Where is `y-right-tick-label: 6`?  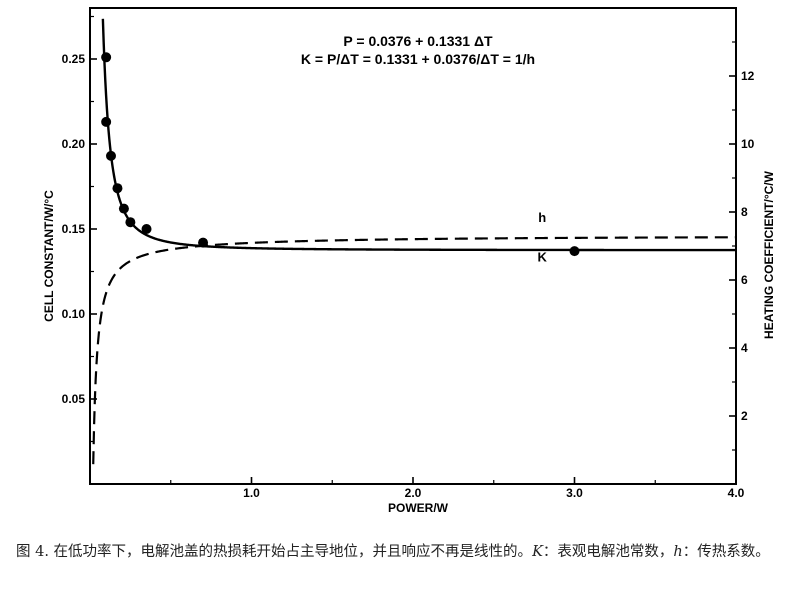 y-right-tick-label: 6 is located at coordinates (744, 280).